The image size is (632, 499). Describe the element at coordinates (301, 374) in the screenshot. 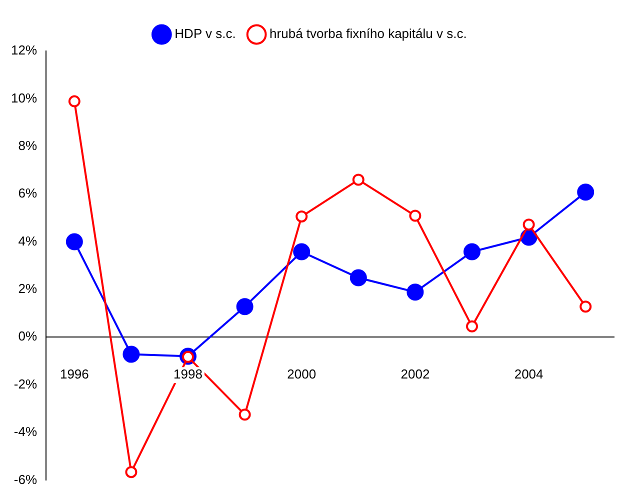

I see `x-tick-label: 2000` at that location.